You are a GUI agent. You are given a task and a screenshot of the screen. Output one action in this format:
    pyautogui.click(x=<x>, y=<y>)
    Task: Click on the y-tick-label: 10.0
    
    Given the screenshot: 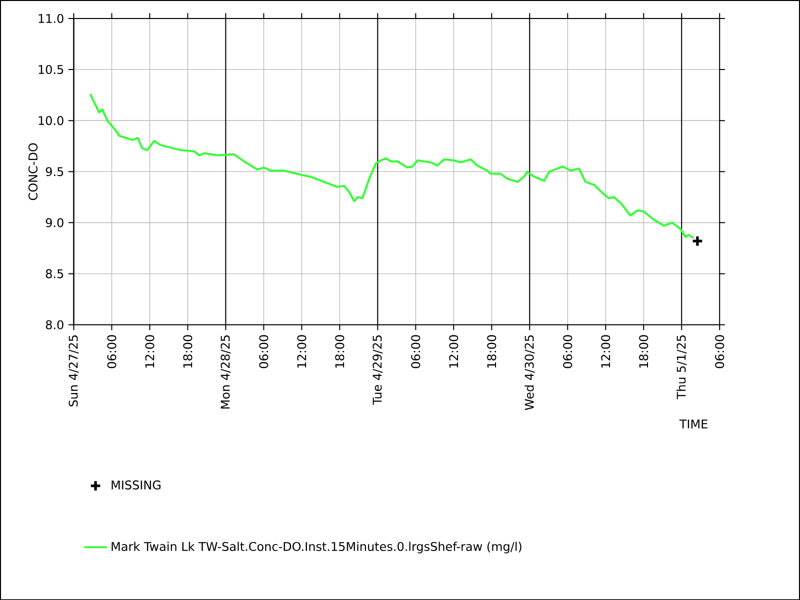 What is the action you would take?
    pyautogui.click(x=51, y=120)
    